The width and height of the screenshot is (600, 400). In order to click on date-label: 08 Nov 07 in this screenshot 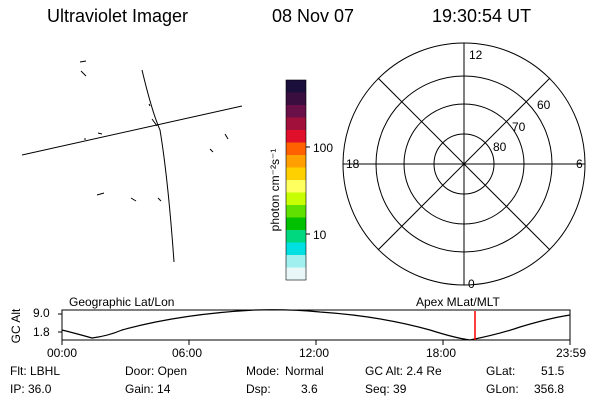, I will do `click(313, 16)`.